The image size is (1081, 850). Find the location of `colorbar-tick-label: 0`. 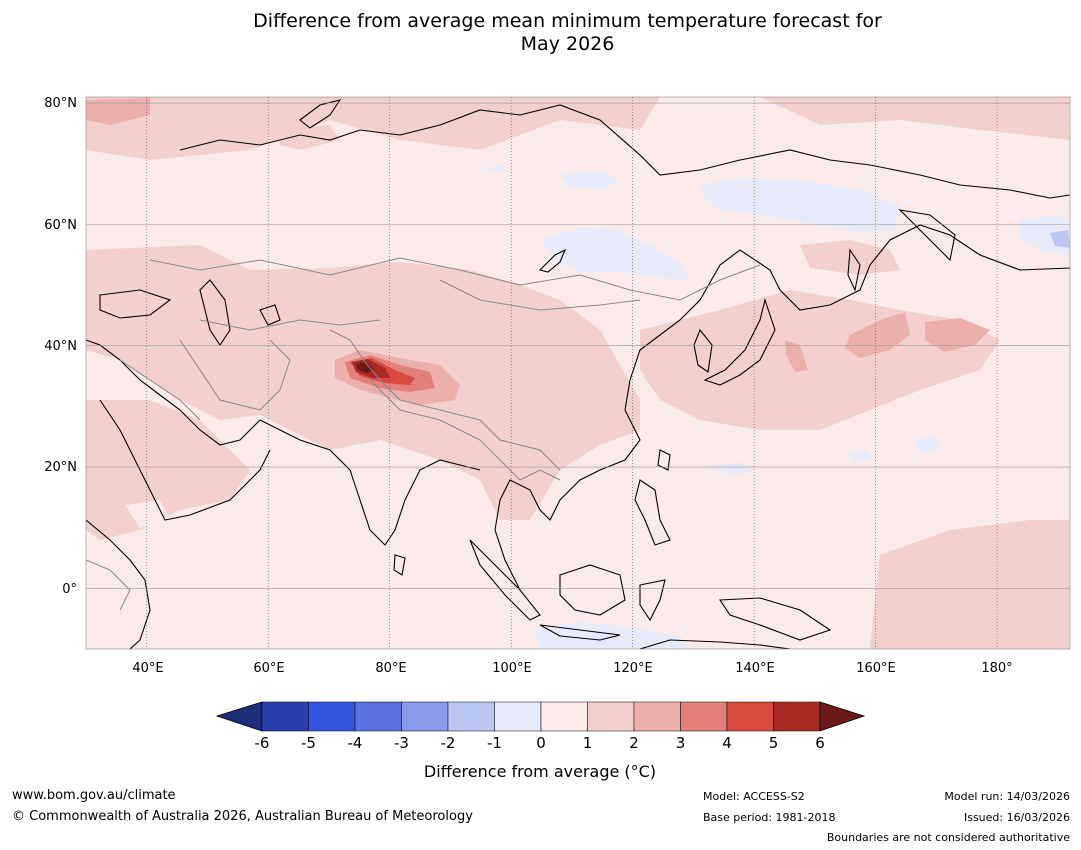

colorbar-tick-label: 0 is located at coordinates (541, 743).